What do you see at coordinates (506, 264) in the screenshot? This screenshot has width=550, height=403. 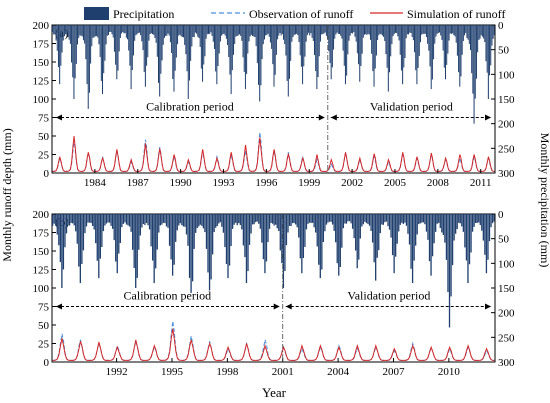 I see `right-tick-label: 100` at bounding box center [506, 264].